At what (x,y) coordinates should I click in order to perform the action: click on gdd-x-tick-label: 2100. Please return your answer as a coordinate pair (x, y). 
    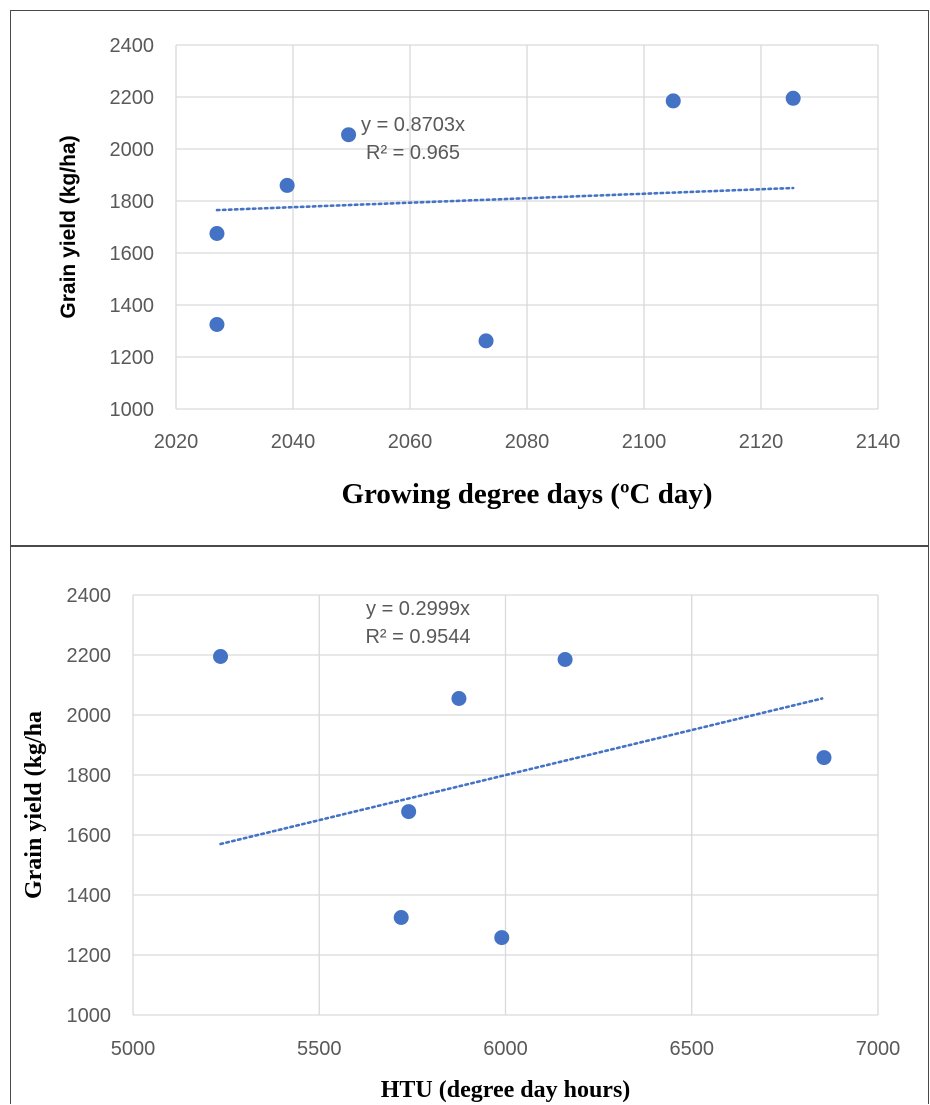
    Looking at the image, I should click on (644, 442).